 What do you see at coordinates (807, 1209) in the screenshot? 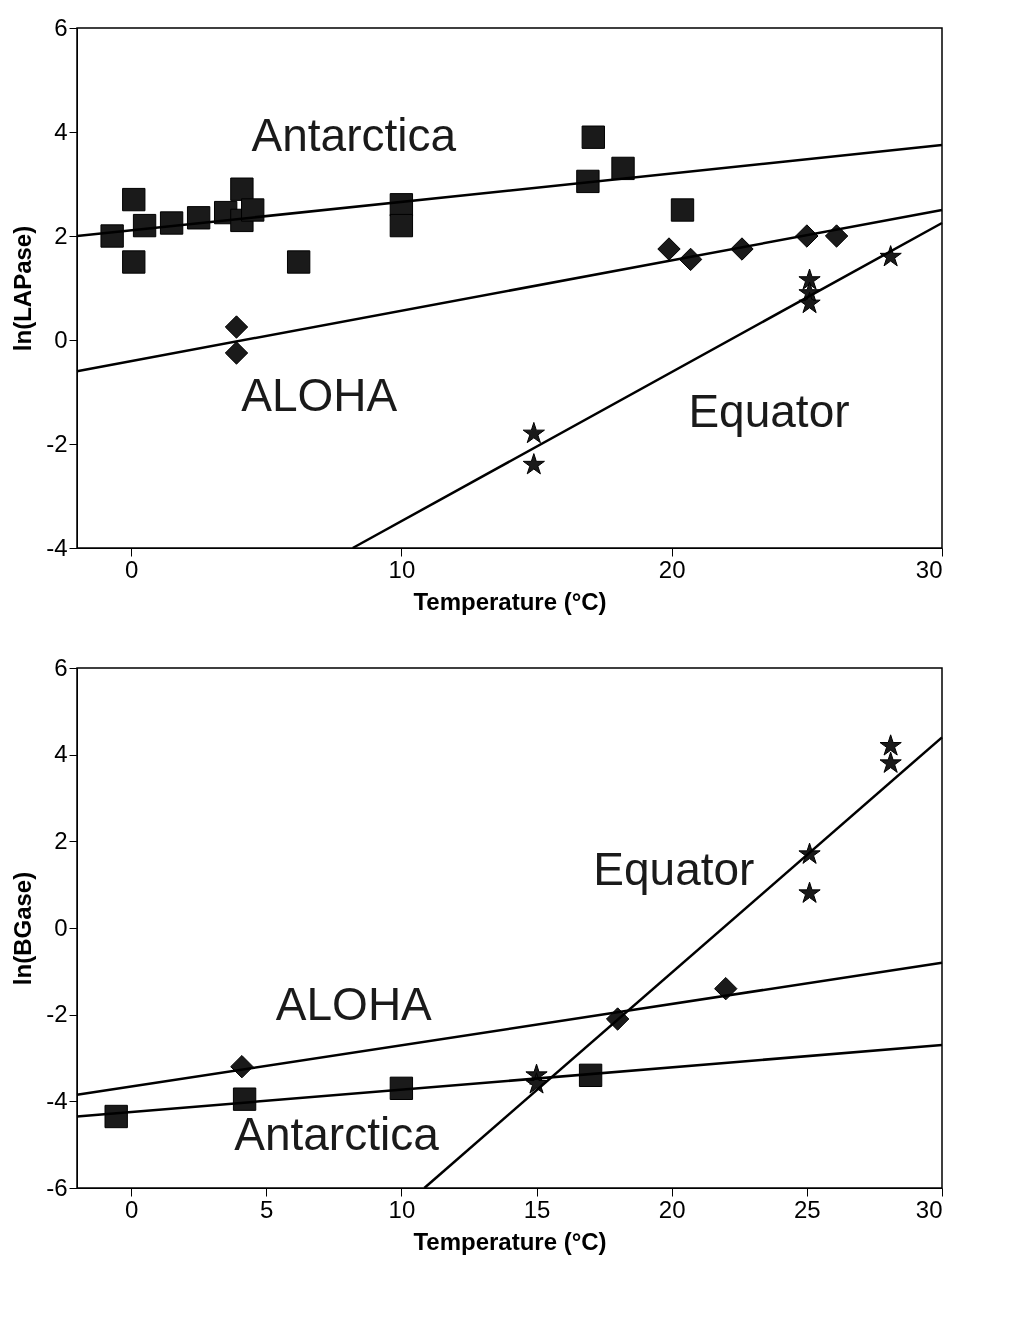
I see `x-tick-label: 25` at bounding box center [807, 1209].